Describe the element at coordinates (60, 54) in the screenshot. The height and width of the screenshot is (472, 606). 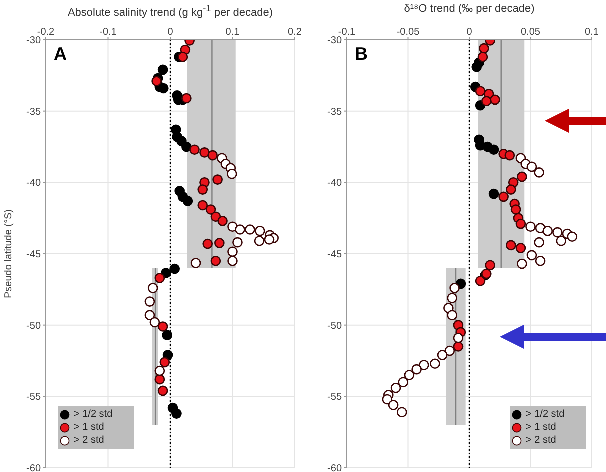
I see `annotation: A` at that location.